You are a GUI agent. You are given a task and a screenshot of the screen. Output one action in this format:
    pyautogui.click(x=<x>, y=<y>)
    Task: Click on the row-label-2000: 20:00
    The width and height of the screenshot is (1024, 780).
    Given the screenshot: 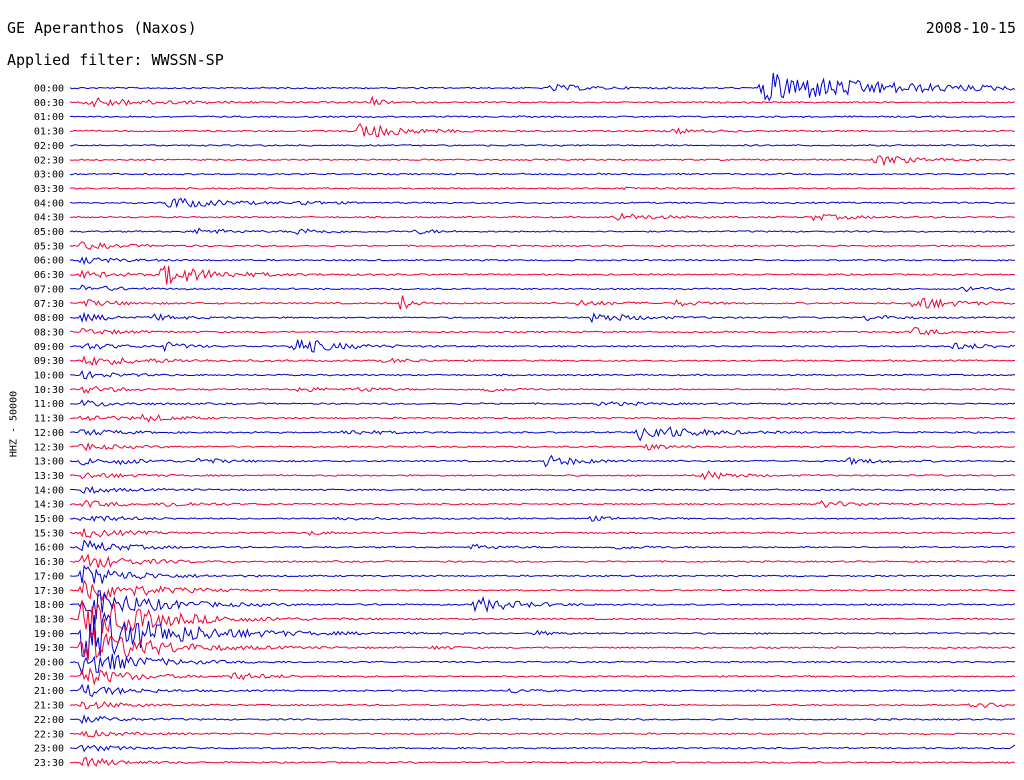 What is the action you would take?
    pyautogui.click(x=49, y=663)
    